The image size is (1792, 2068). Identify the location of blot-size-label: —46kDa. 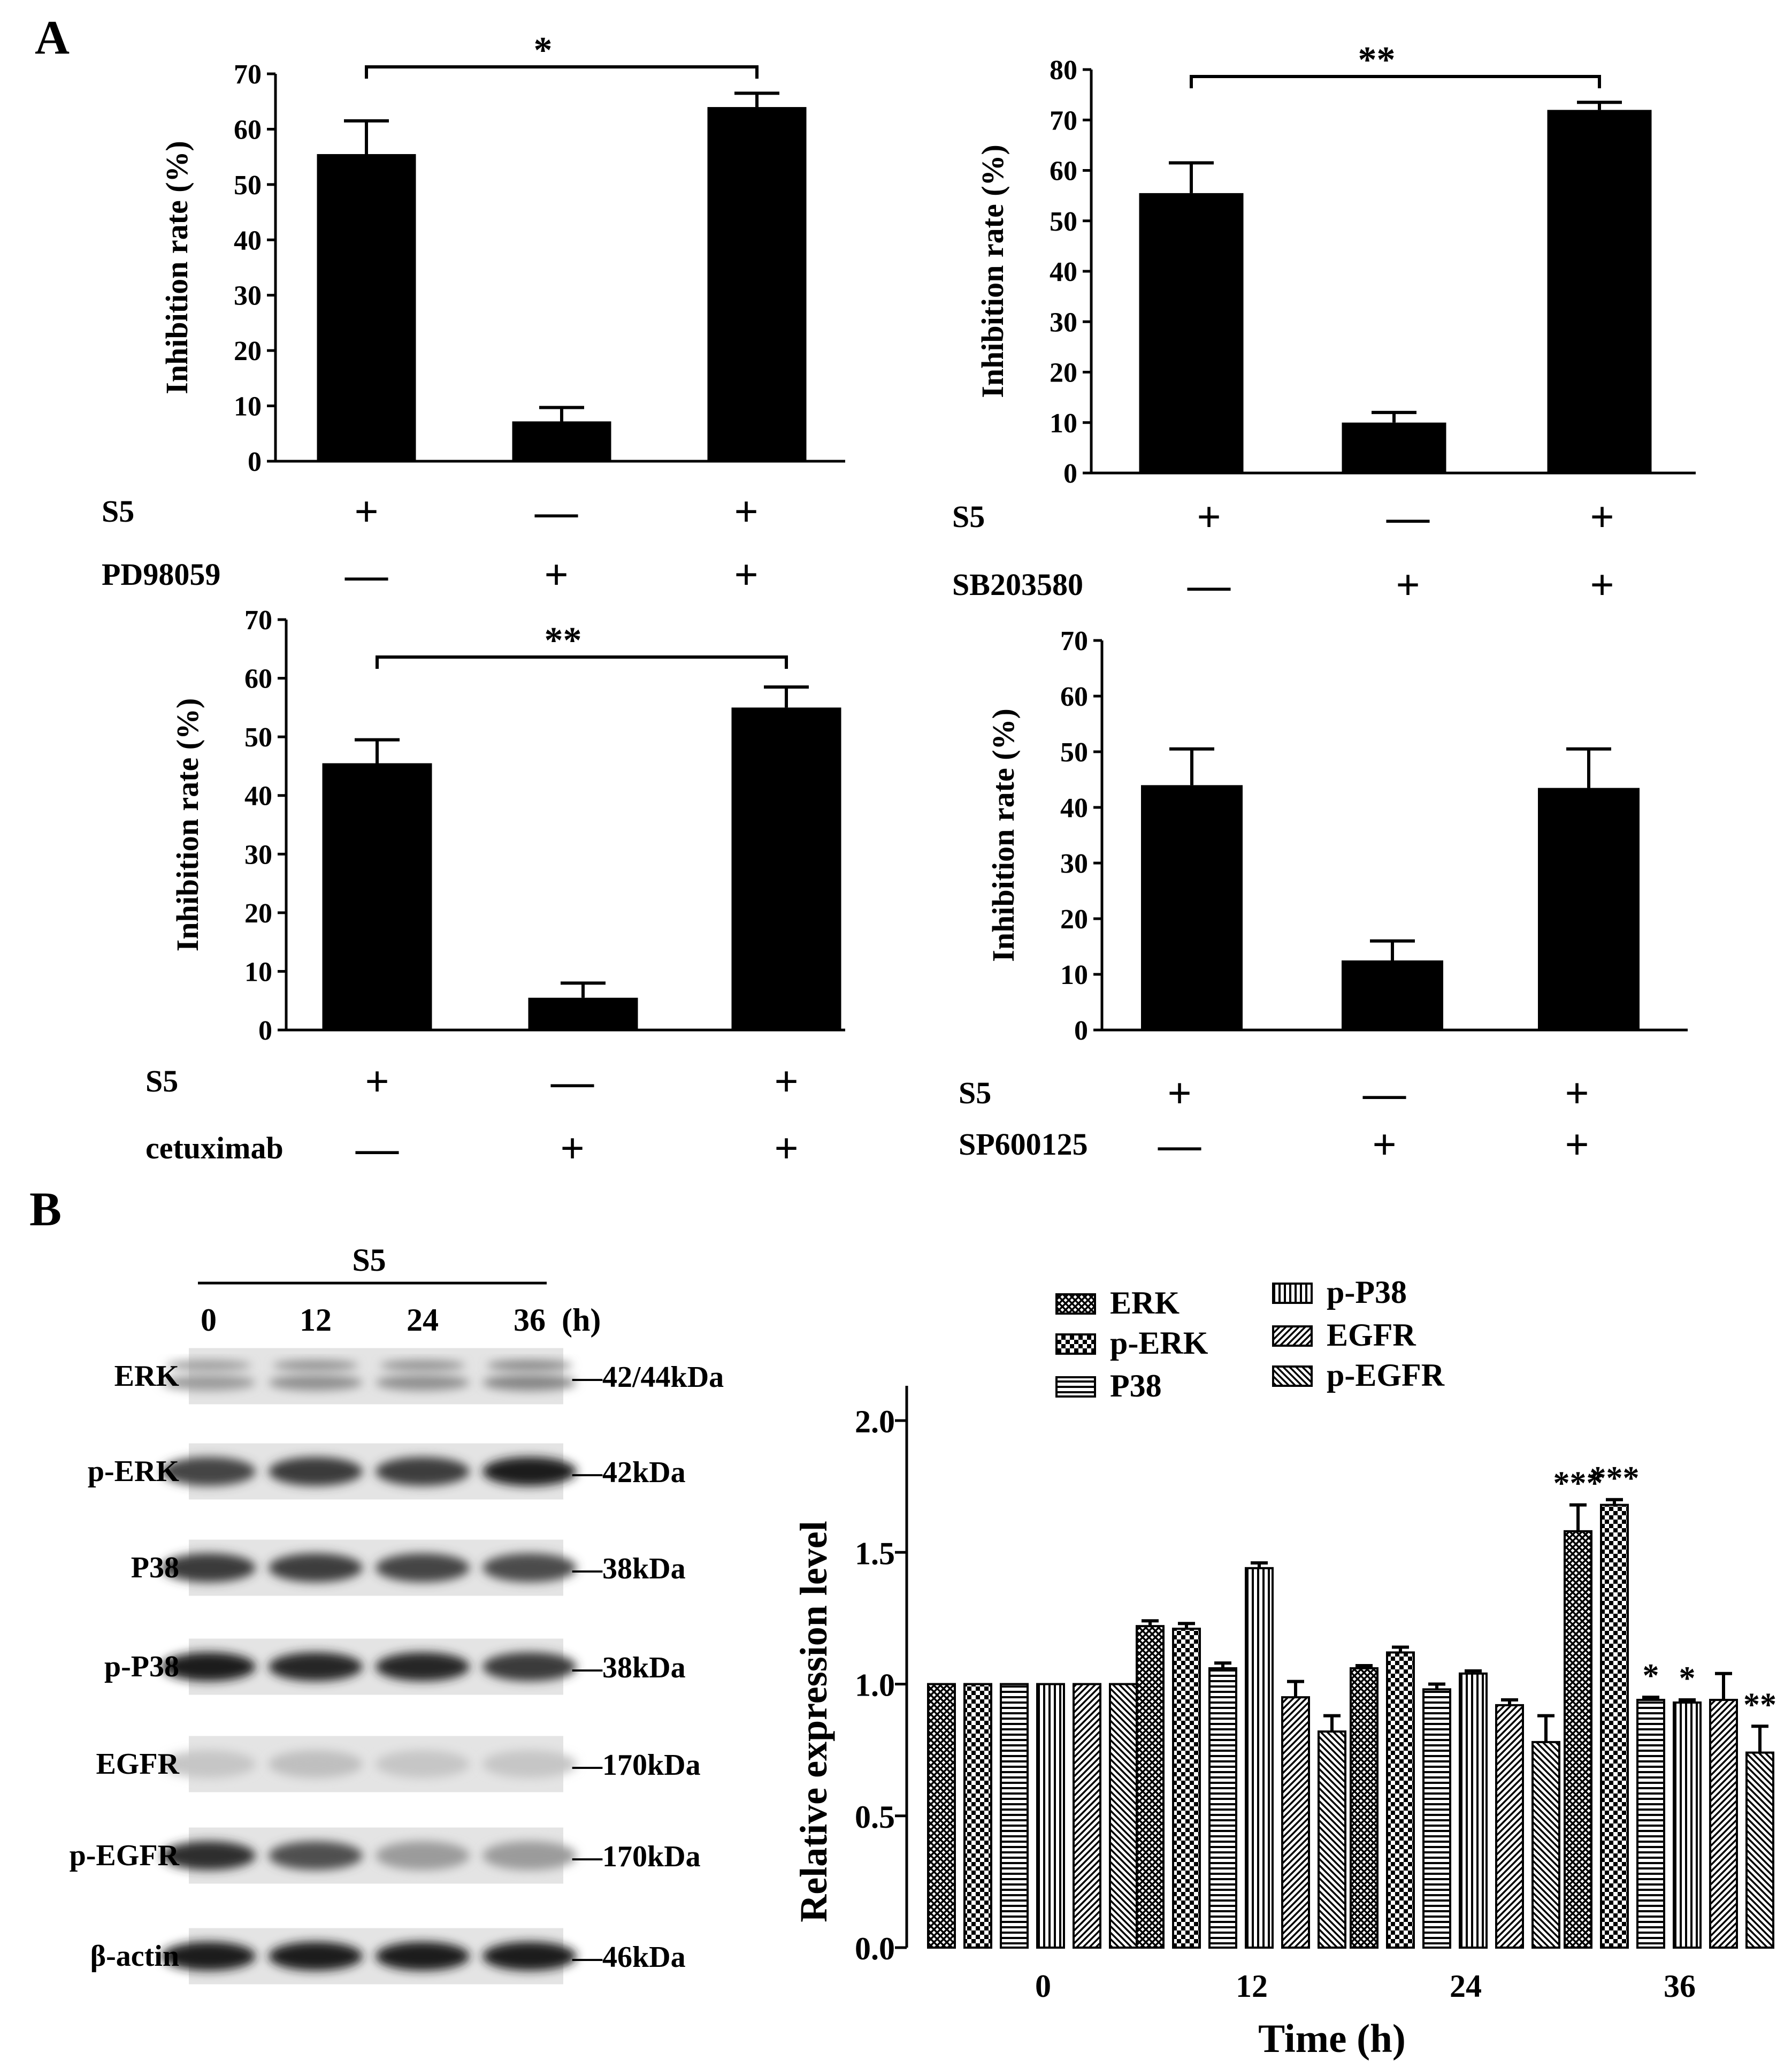
(629, 1957).